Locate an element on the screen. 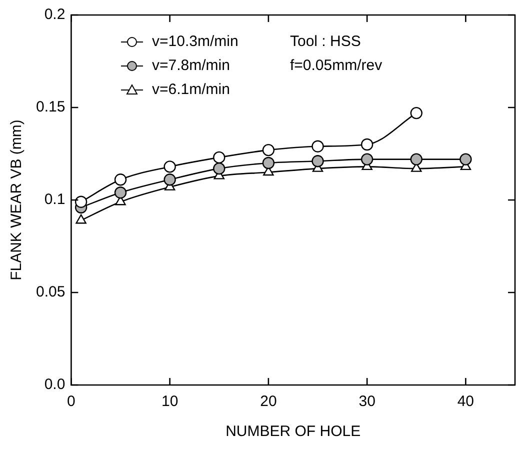  x-tick-label: 30 is located at coordinates (367, 401).